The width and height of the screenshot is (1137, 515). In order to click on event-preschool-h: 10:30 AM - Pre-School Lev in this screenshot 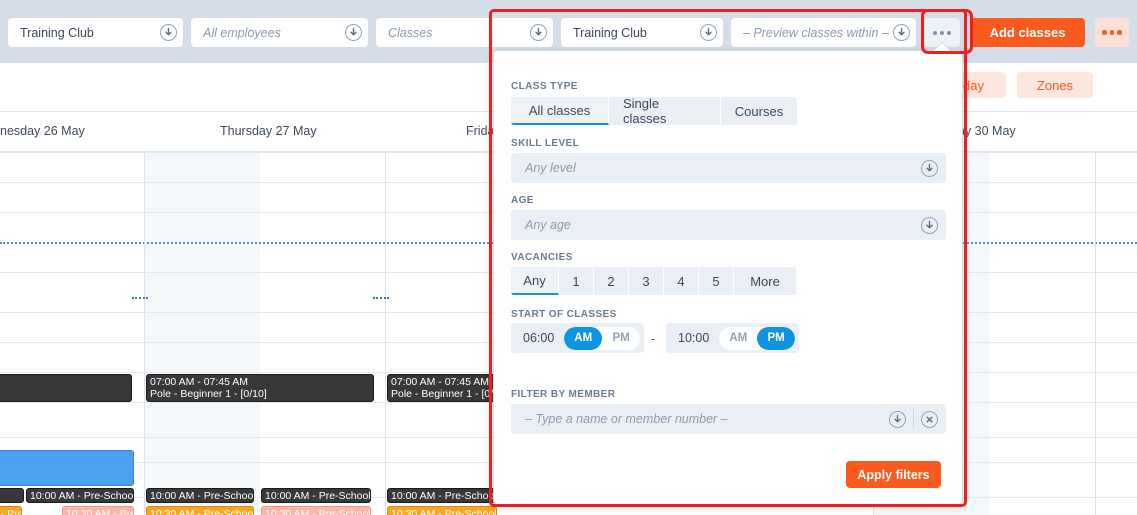, I will do `click(200, 510)`.